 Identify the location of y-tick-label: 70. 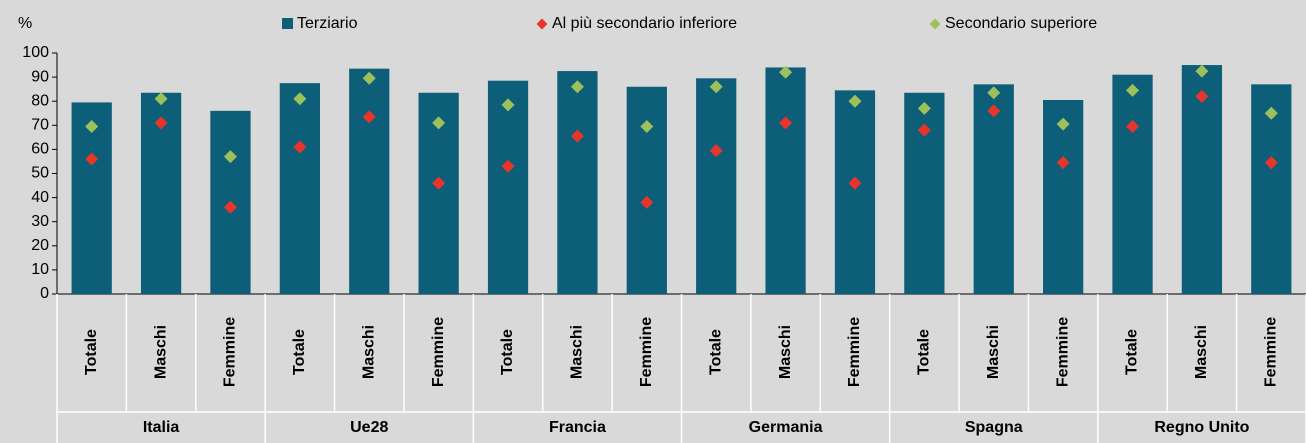
(40, 125).